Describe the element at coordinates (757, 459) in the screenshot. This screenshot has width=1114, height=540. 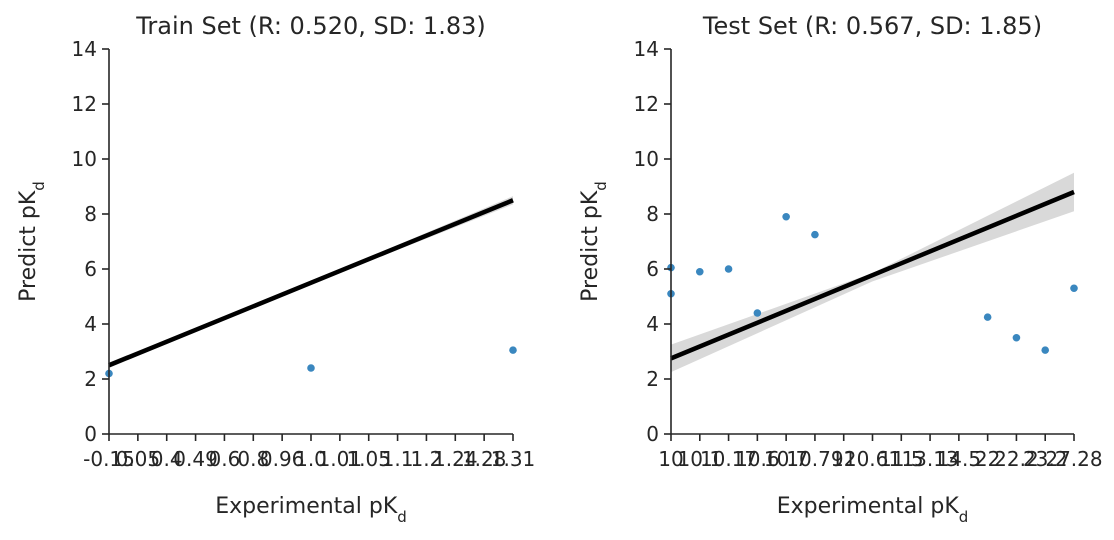
I see `x-tick-label: 10.6` at that location.